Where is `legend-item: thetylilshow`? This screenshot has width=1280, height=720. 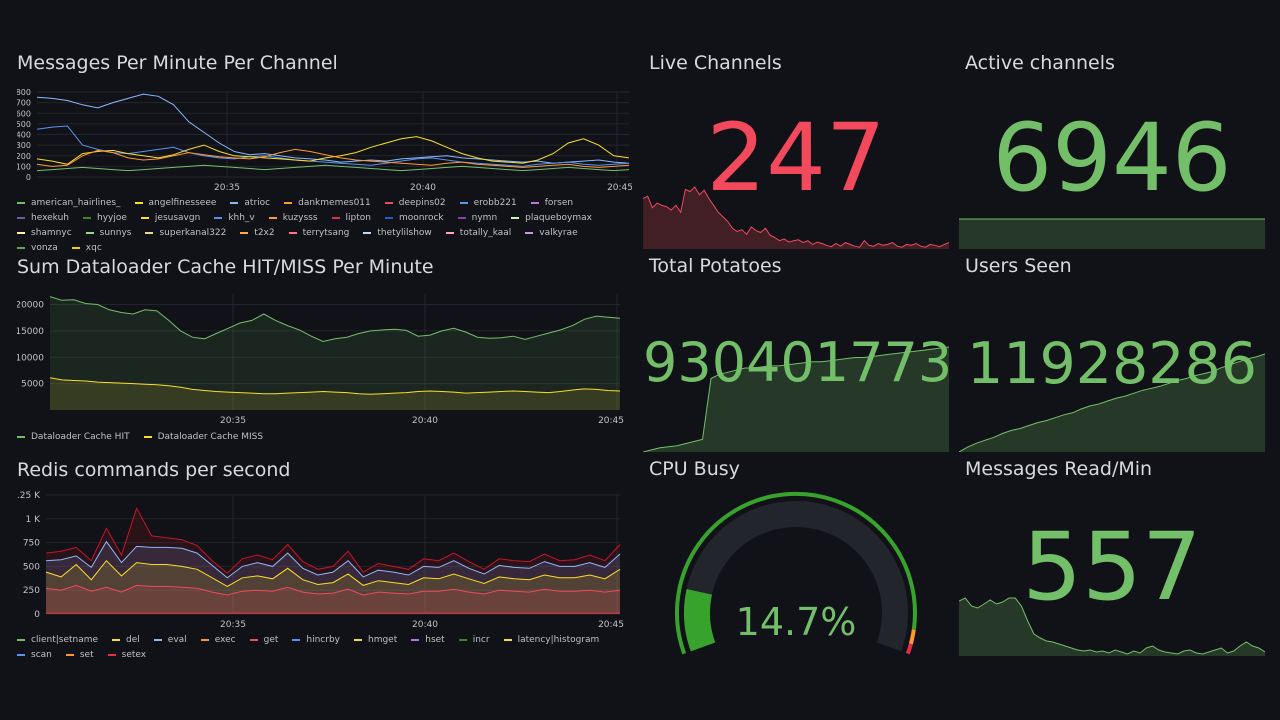 legend-item: thetylilshow is located at coordinates (397, 233).